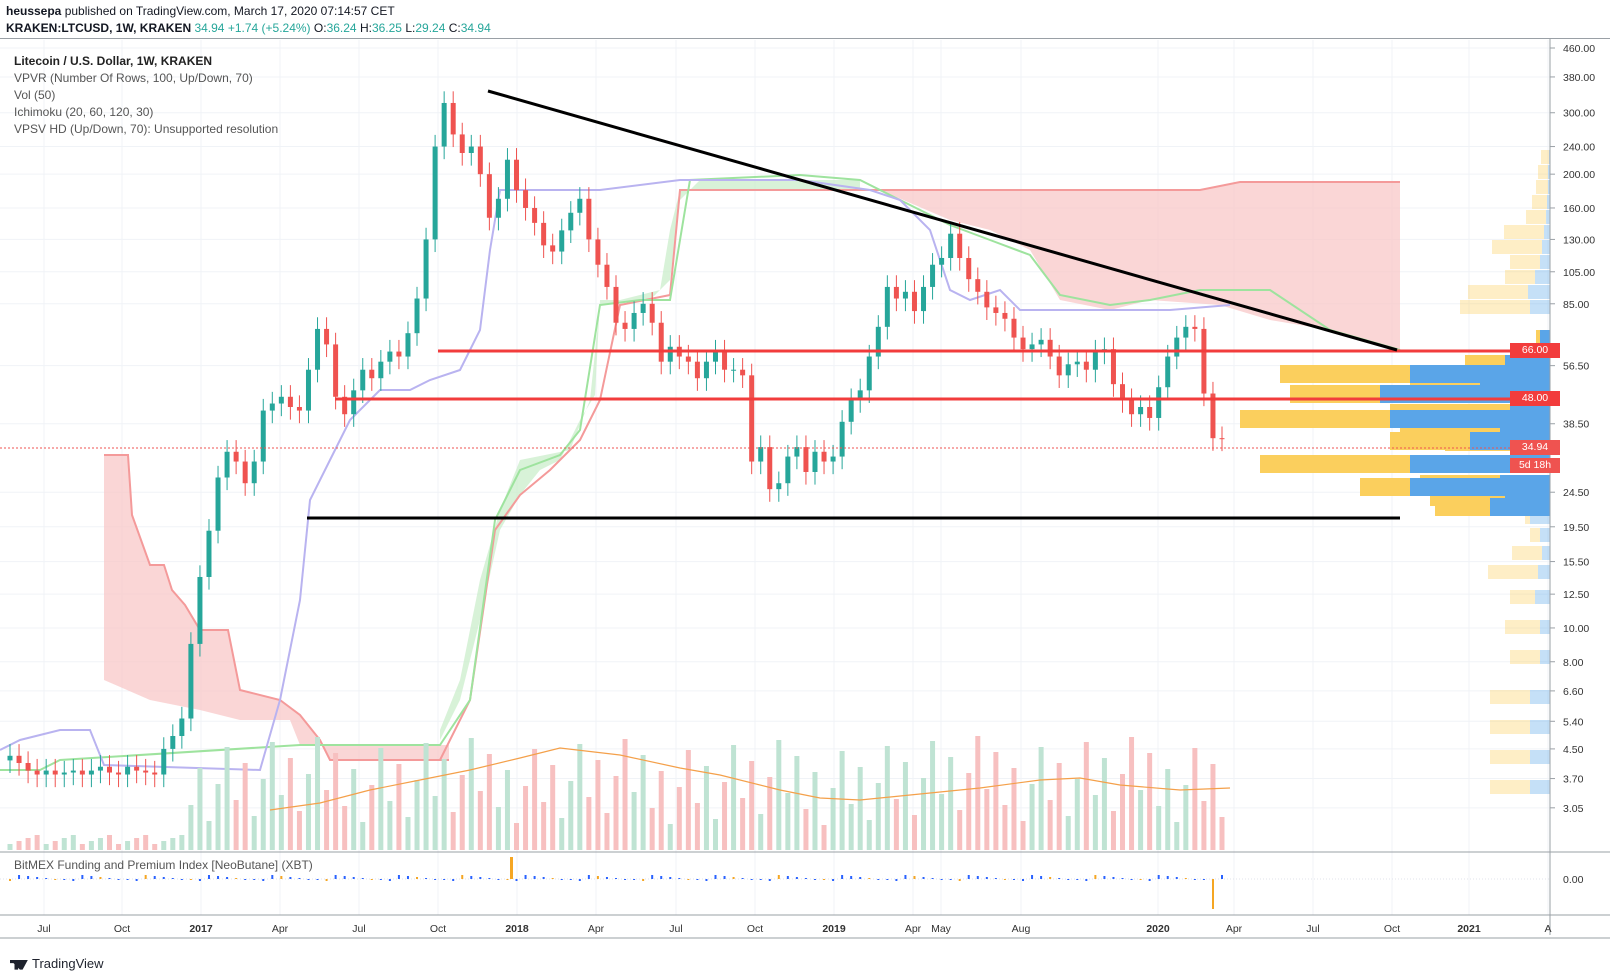  What do you see at coordinates (1579, 148) in the screenshot?
I see `price-label-3: 240.00` at bounding box center [1579, 148].